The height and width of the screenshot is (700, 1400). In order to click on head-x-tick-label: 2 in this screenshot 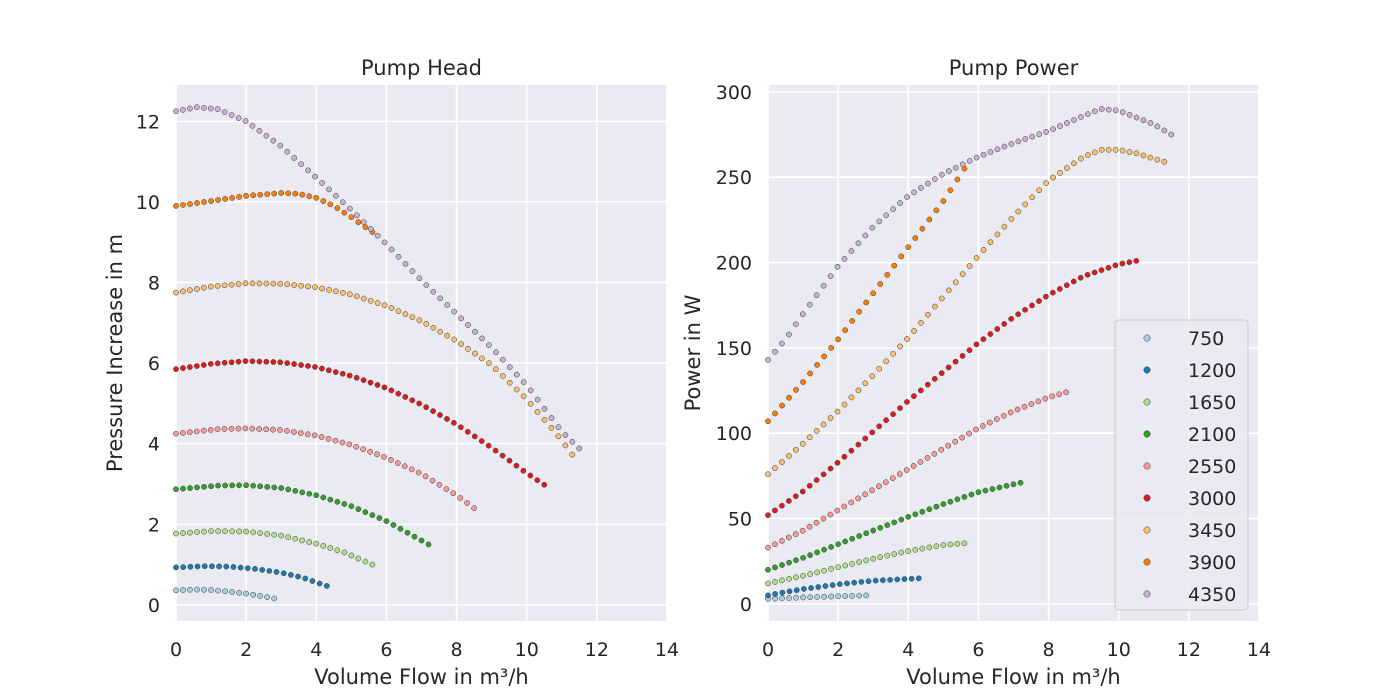, I will do `click(246, 650)`.